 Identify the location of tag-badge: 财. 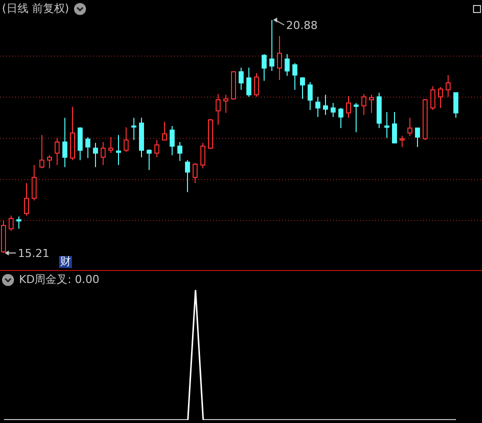
(65, 262).